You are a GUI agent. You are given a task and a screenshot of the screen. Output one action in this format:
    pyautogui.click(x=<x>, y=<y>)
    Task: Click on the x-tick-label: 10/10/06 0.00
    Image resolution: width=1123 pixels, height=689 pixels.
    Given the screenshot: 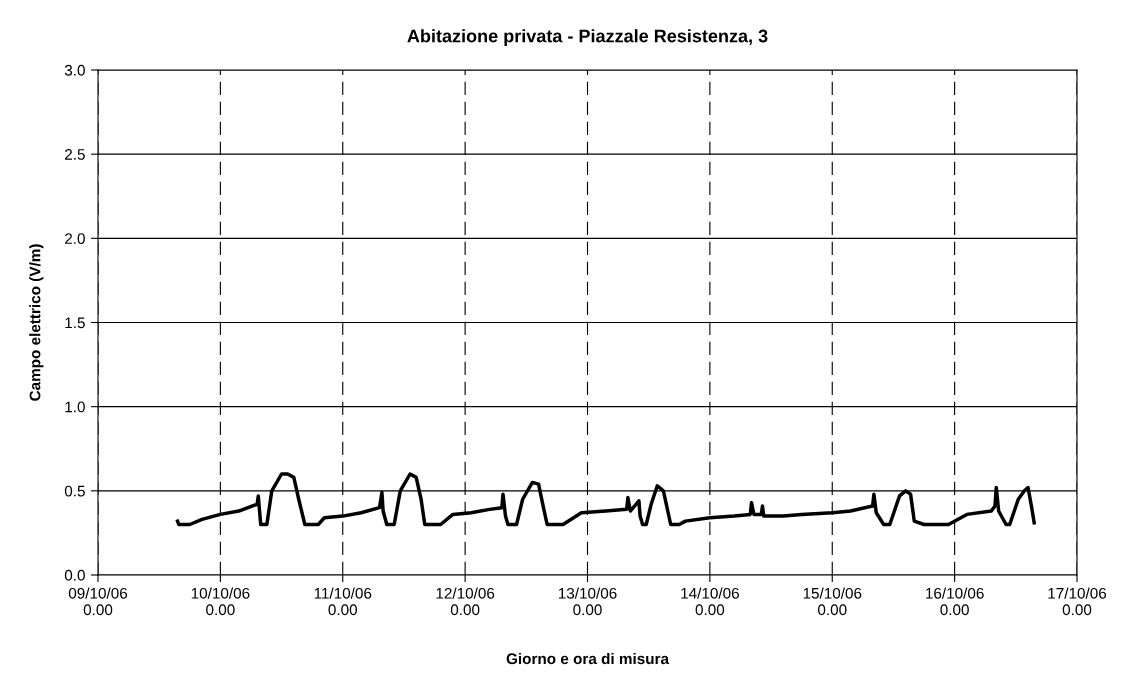 What is the action you would take?
    pyautogui.click(x=220, y=601)
    